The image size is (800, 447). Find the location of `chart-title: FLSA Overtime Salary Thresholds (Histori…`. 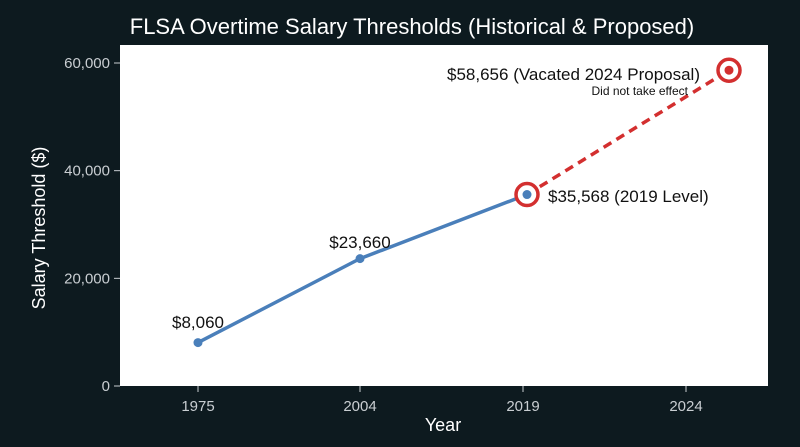

chart-title: FLSA Overtime Salary Thresholds (Histori… is located at coordinates (412, 26).